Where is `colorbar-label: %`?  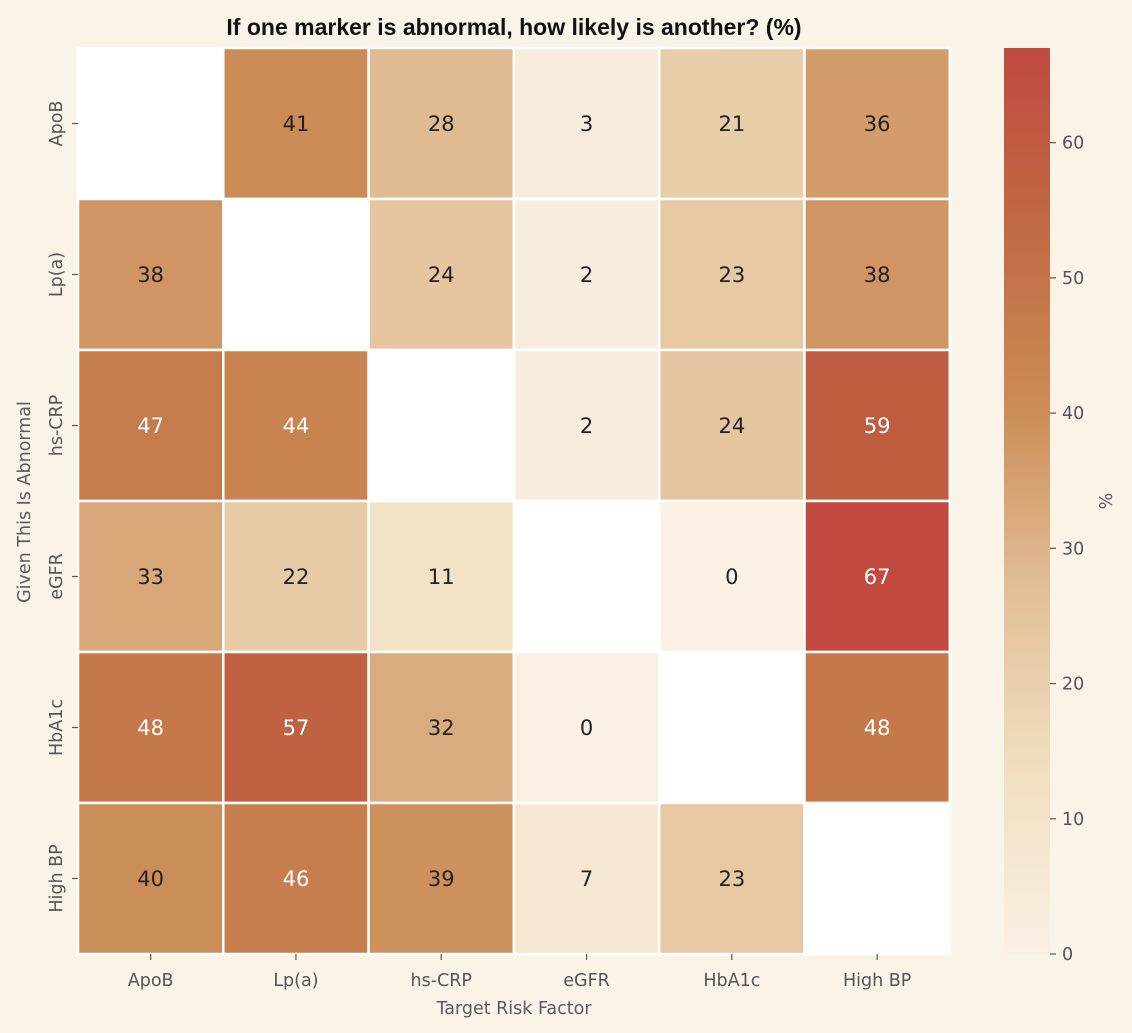
colorbar-label: % is located at coordinates (1107, 501).